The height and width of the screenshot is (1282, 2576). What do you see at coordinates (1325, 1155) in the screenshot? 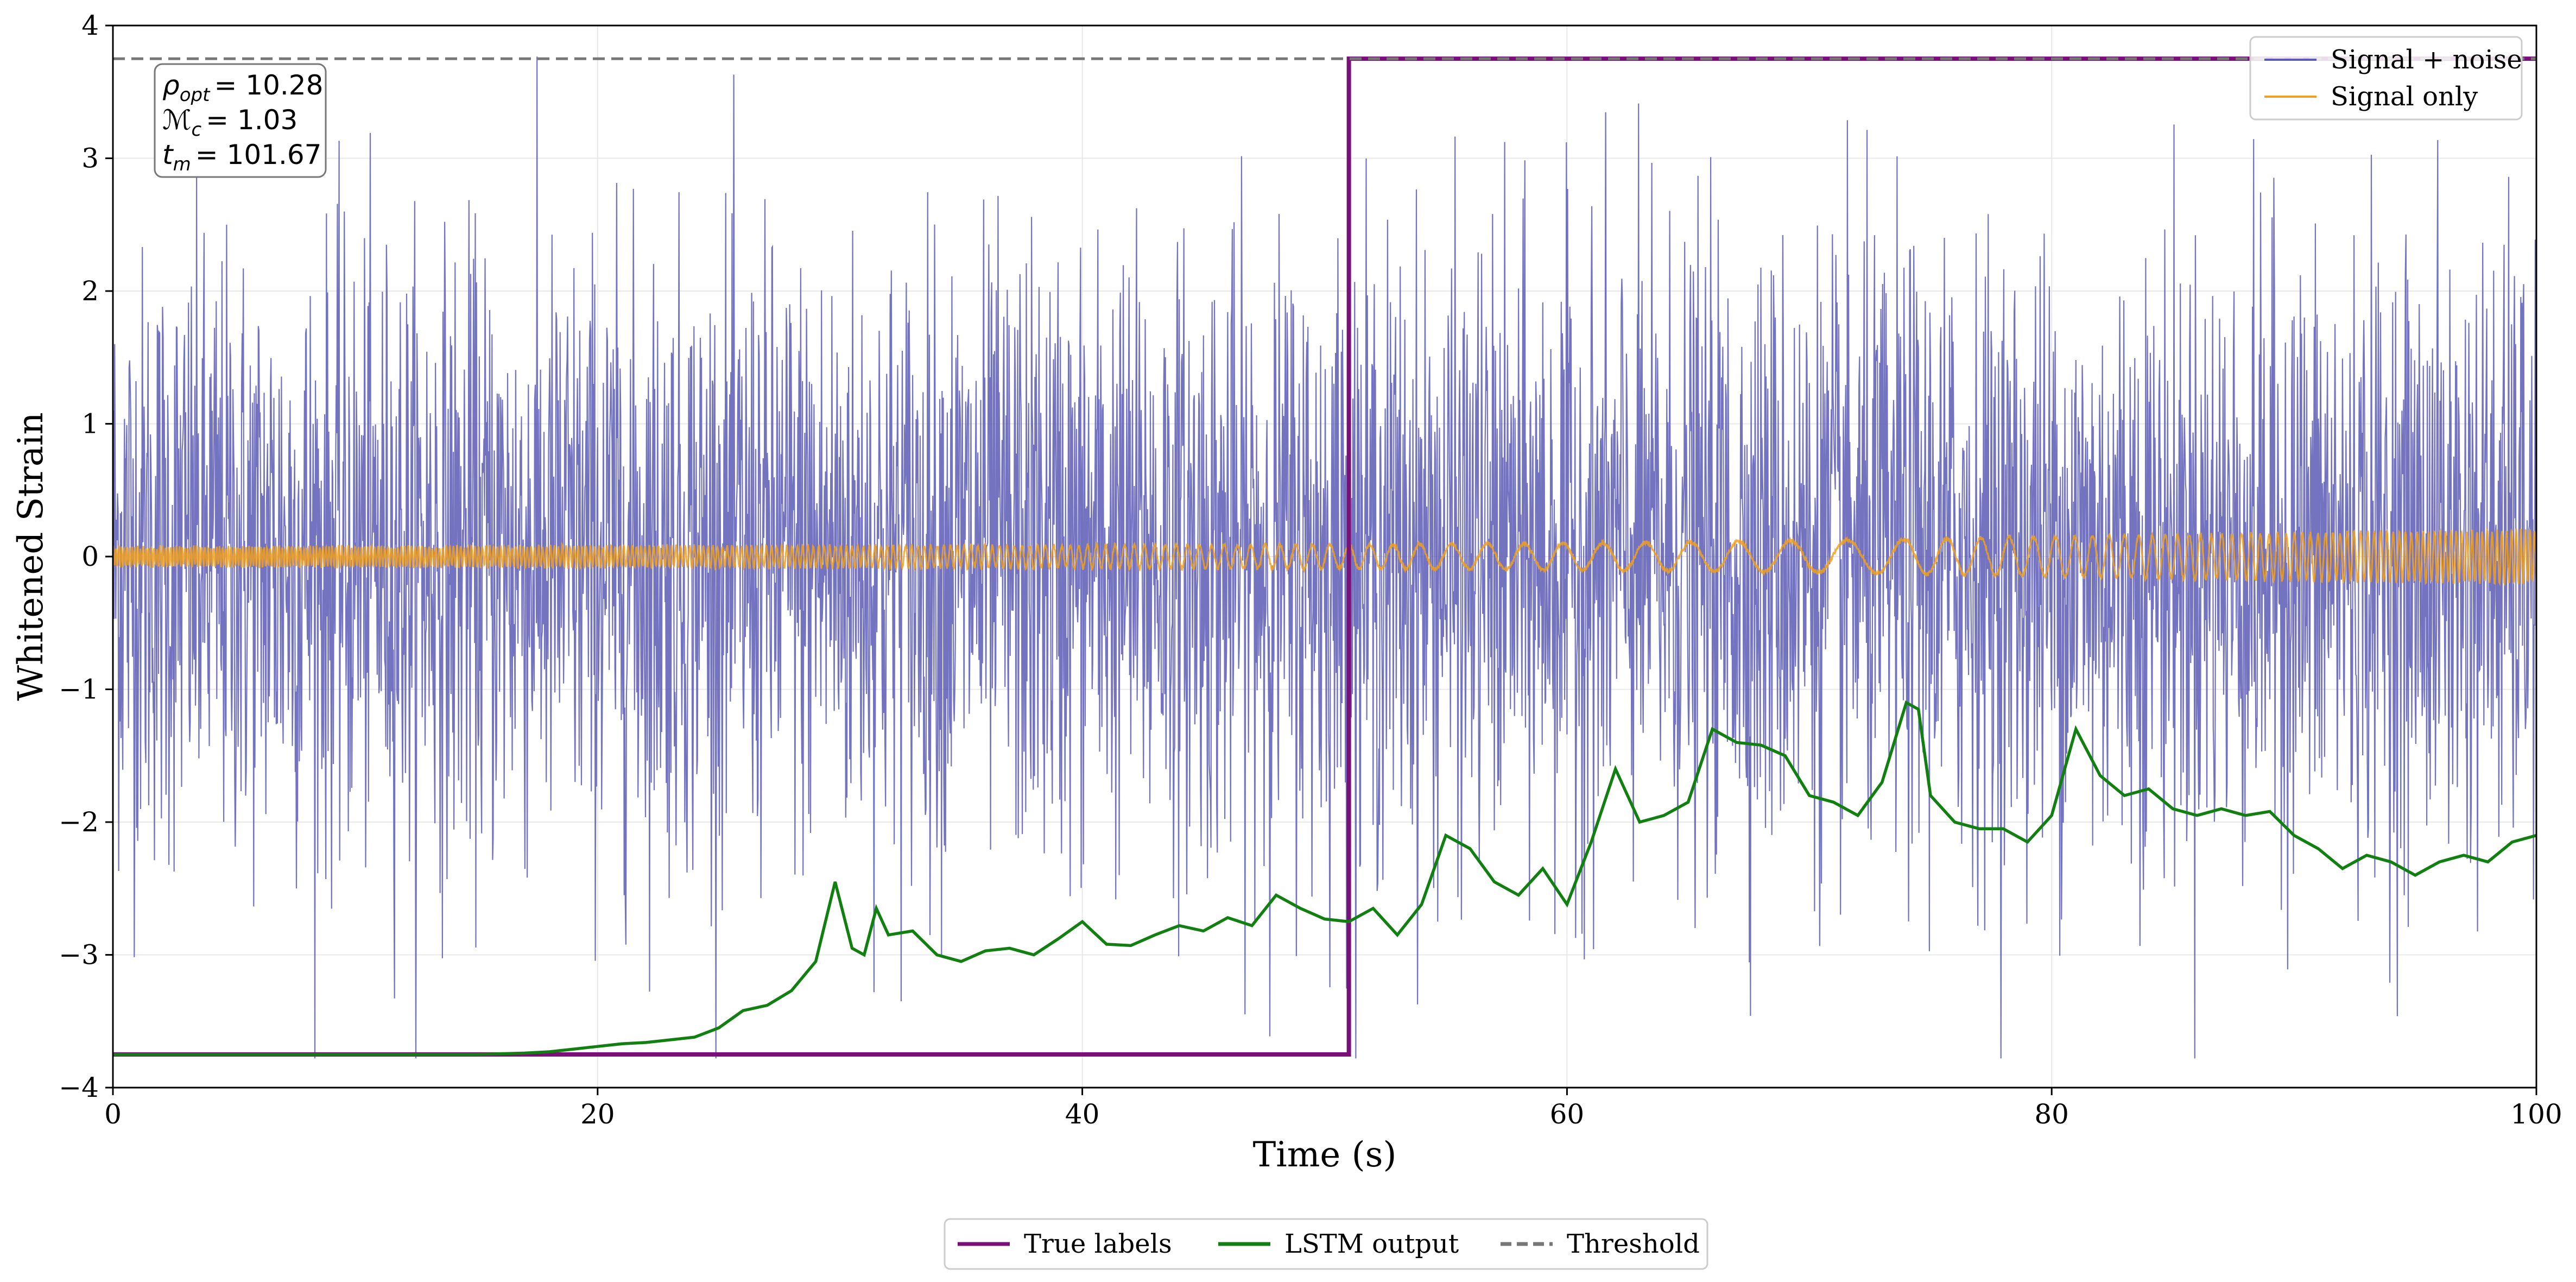
I see `x-axis-label: Time (s)` at bounding box center [1325, 1155].